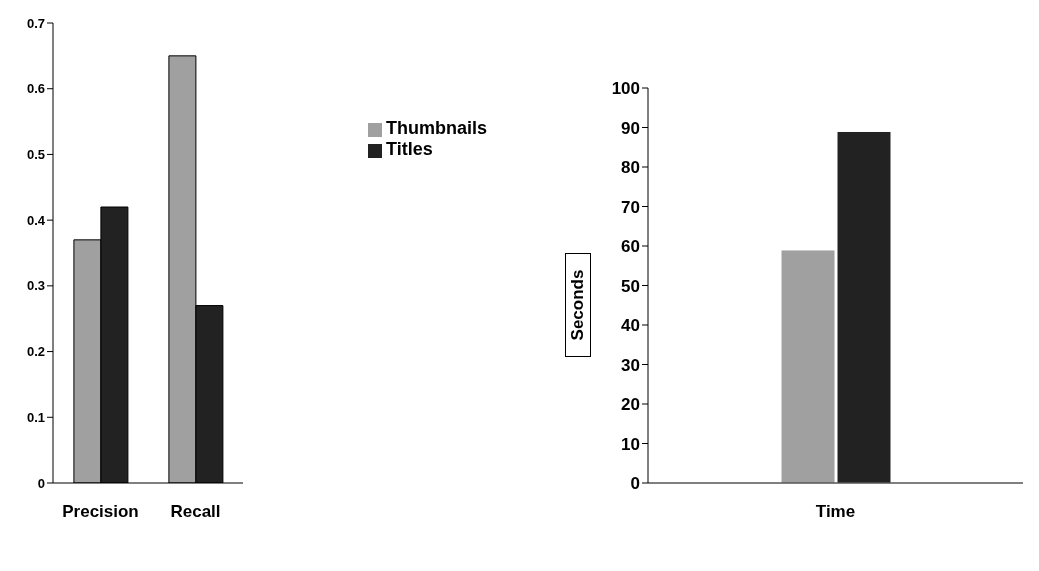 The height and width of the screenshot is (571, 1039). What do you see at coordinates (630, 405) in the screenshot?
I see `y-tick-label: 20` at bounding box center [630, 405].